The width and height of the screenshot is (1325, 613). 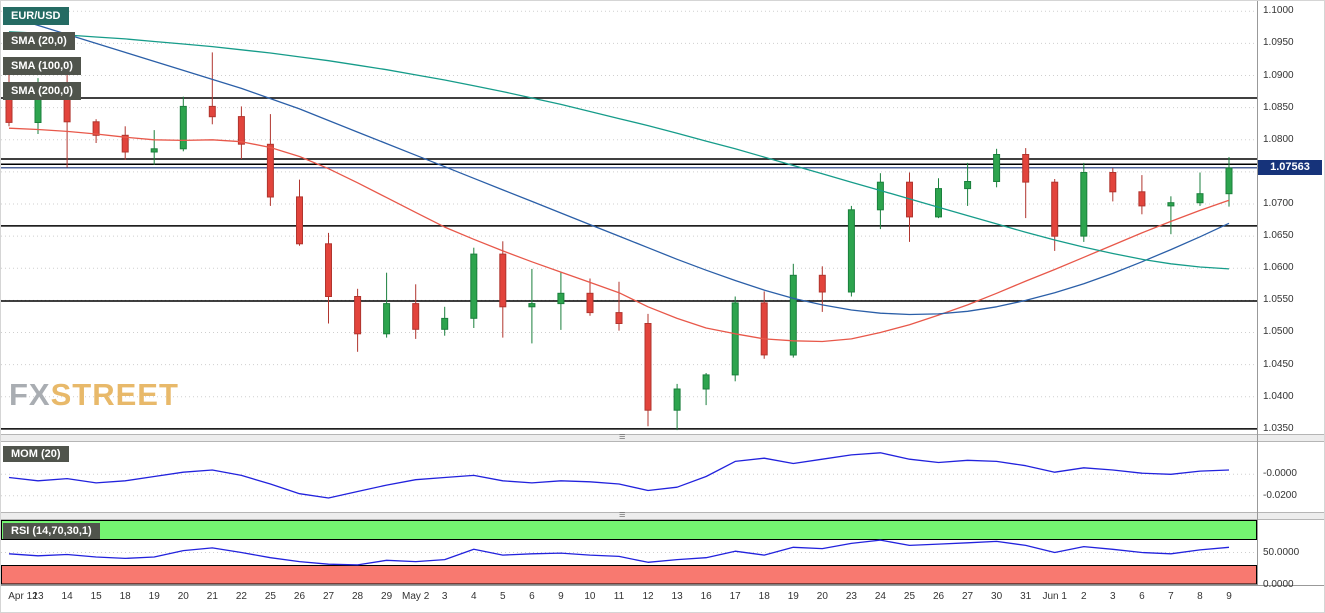 I want to click on sma200-badge: SMA (200,0), so click(x=42, y=91).